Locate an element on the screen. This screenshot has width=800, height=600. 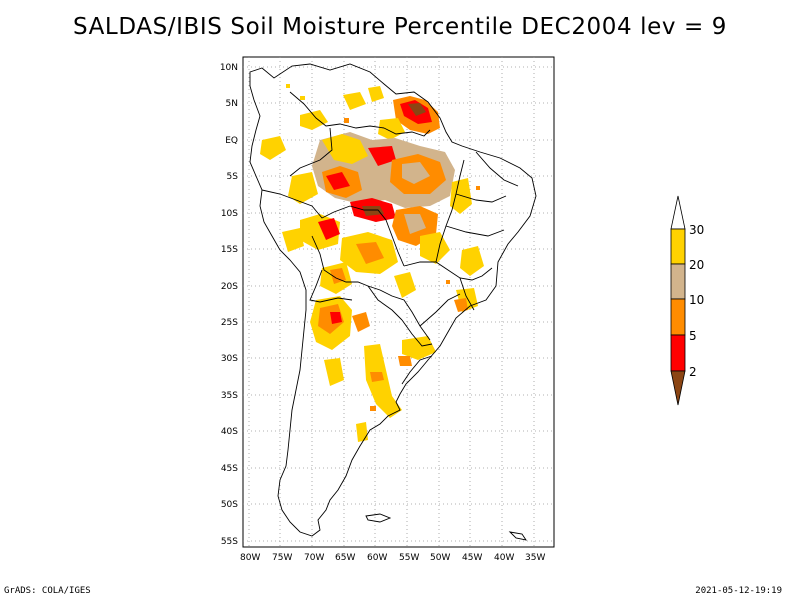
colorbar-label: 10 is located at coordinates (696, 300).